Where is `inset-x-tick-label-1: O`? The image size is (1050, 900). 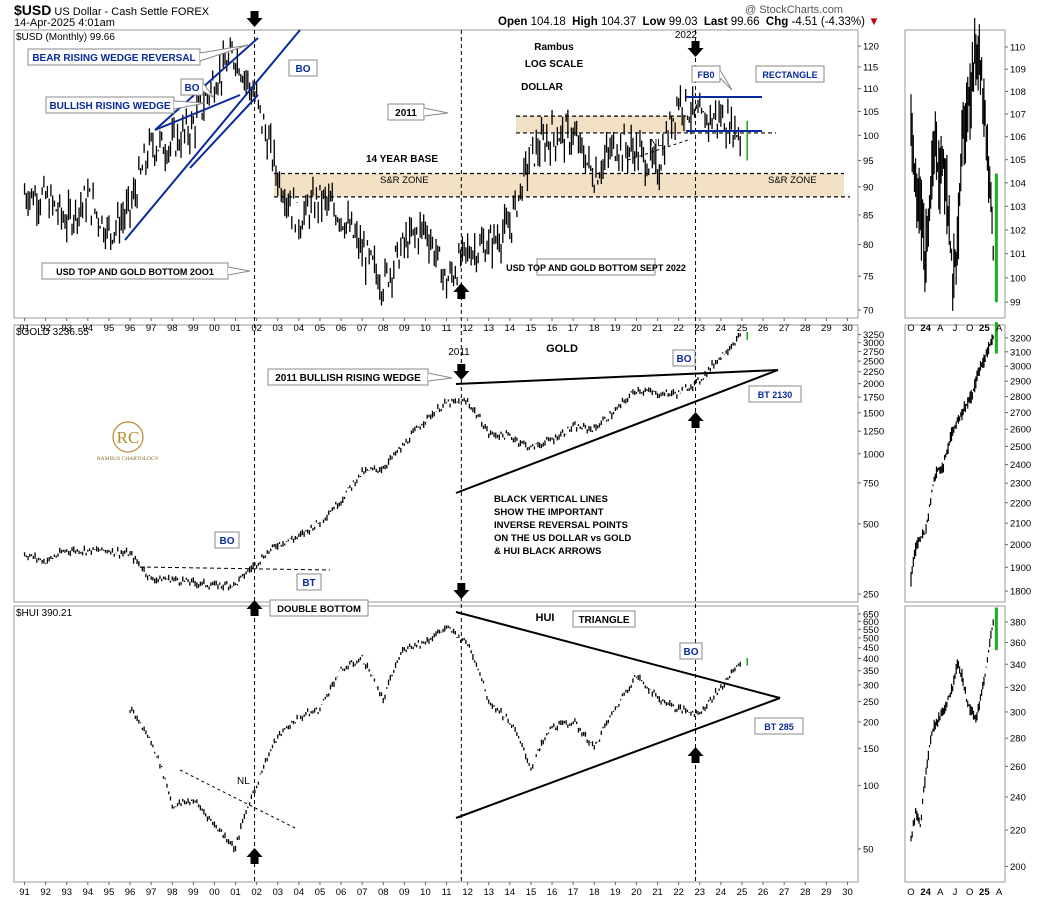
inset-x-tick-label-1: O is located at coordinates (910, 892).